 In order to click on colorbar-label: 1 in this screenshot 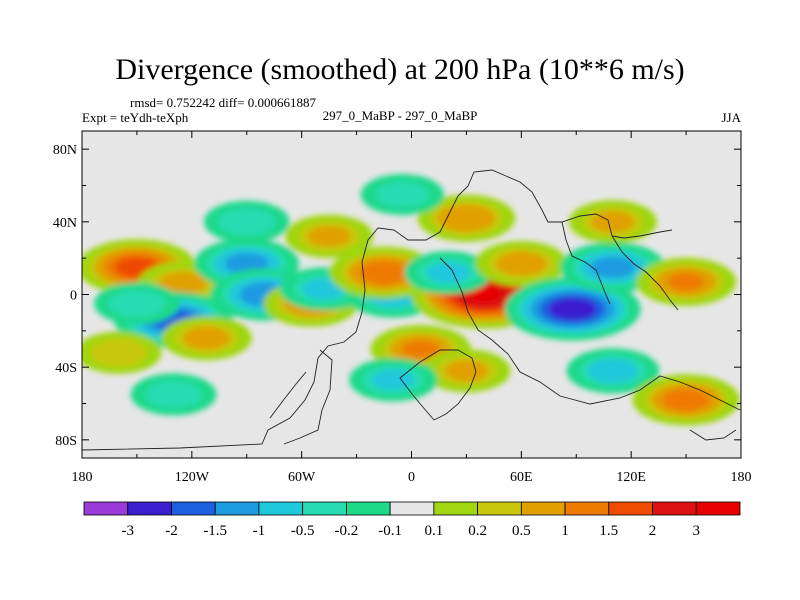, I will do `click(565, 531)`.